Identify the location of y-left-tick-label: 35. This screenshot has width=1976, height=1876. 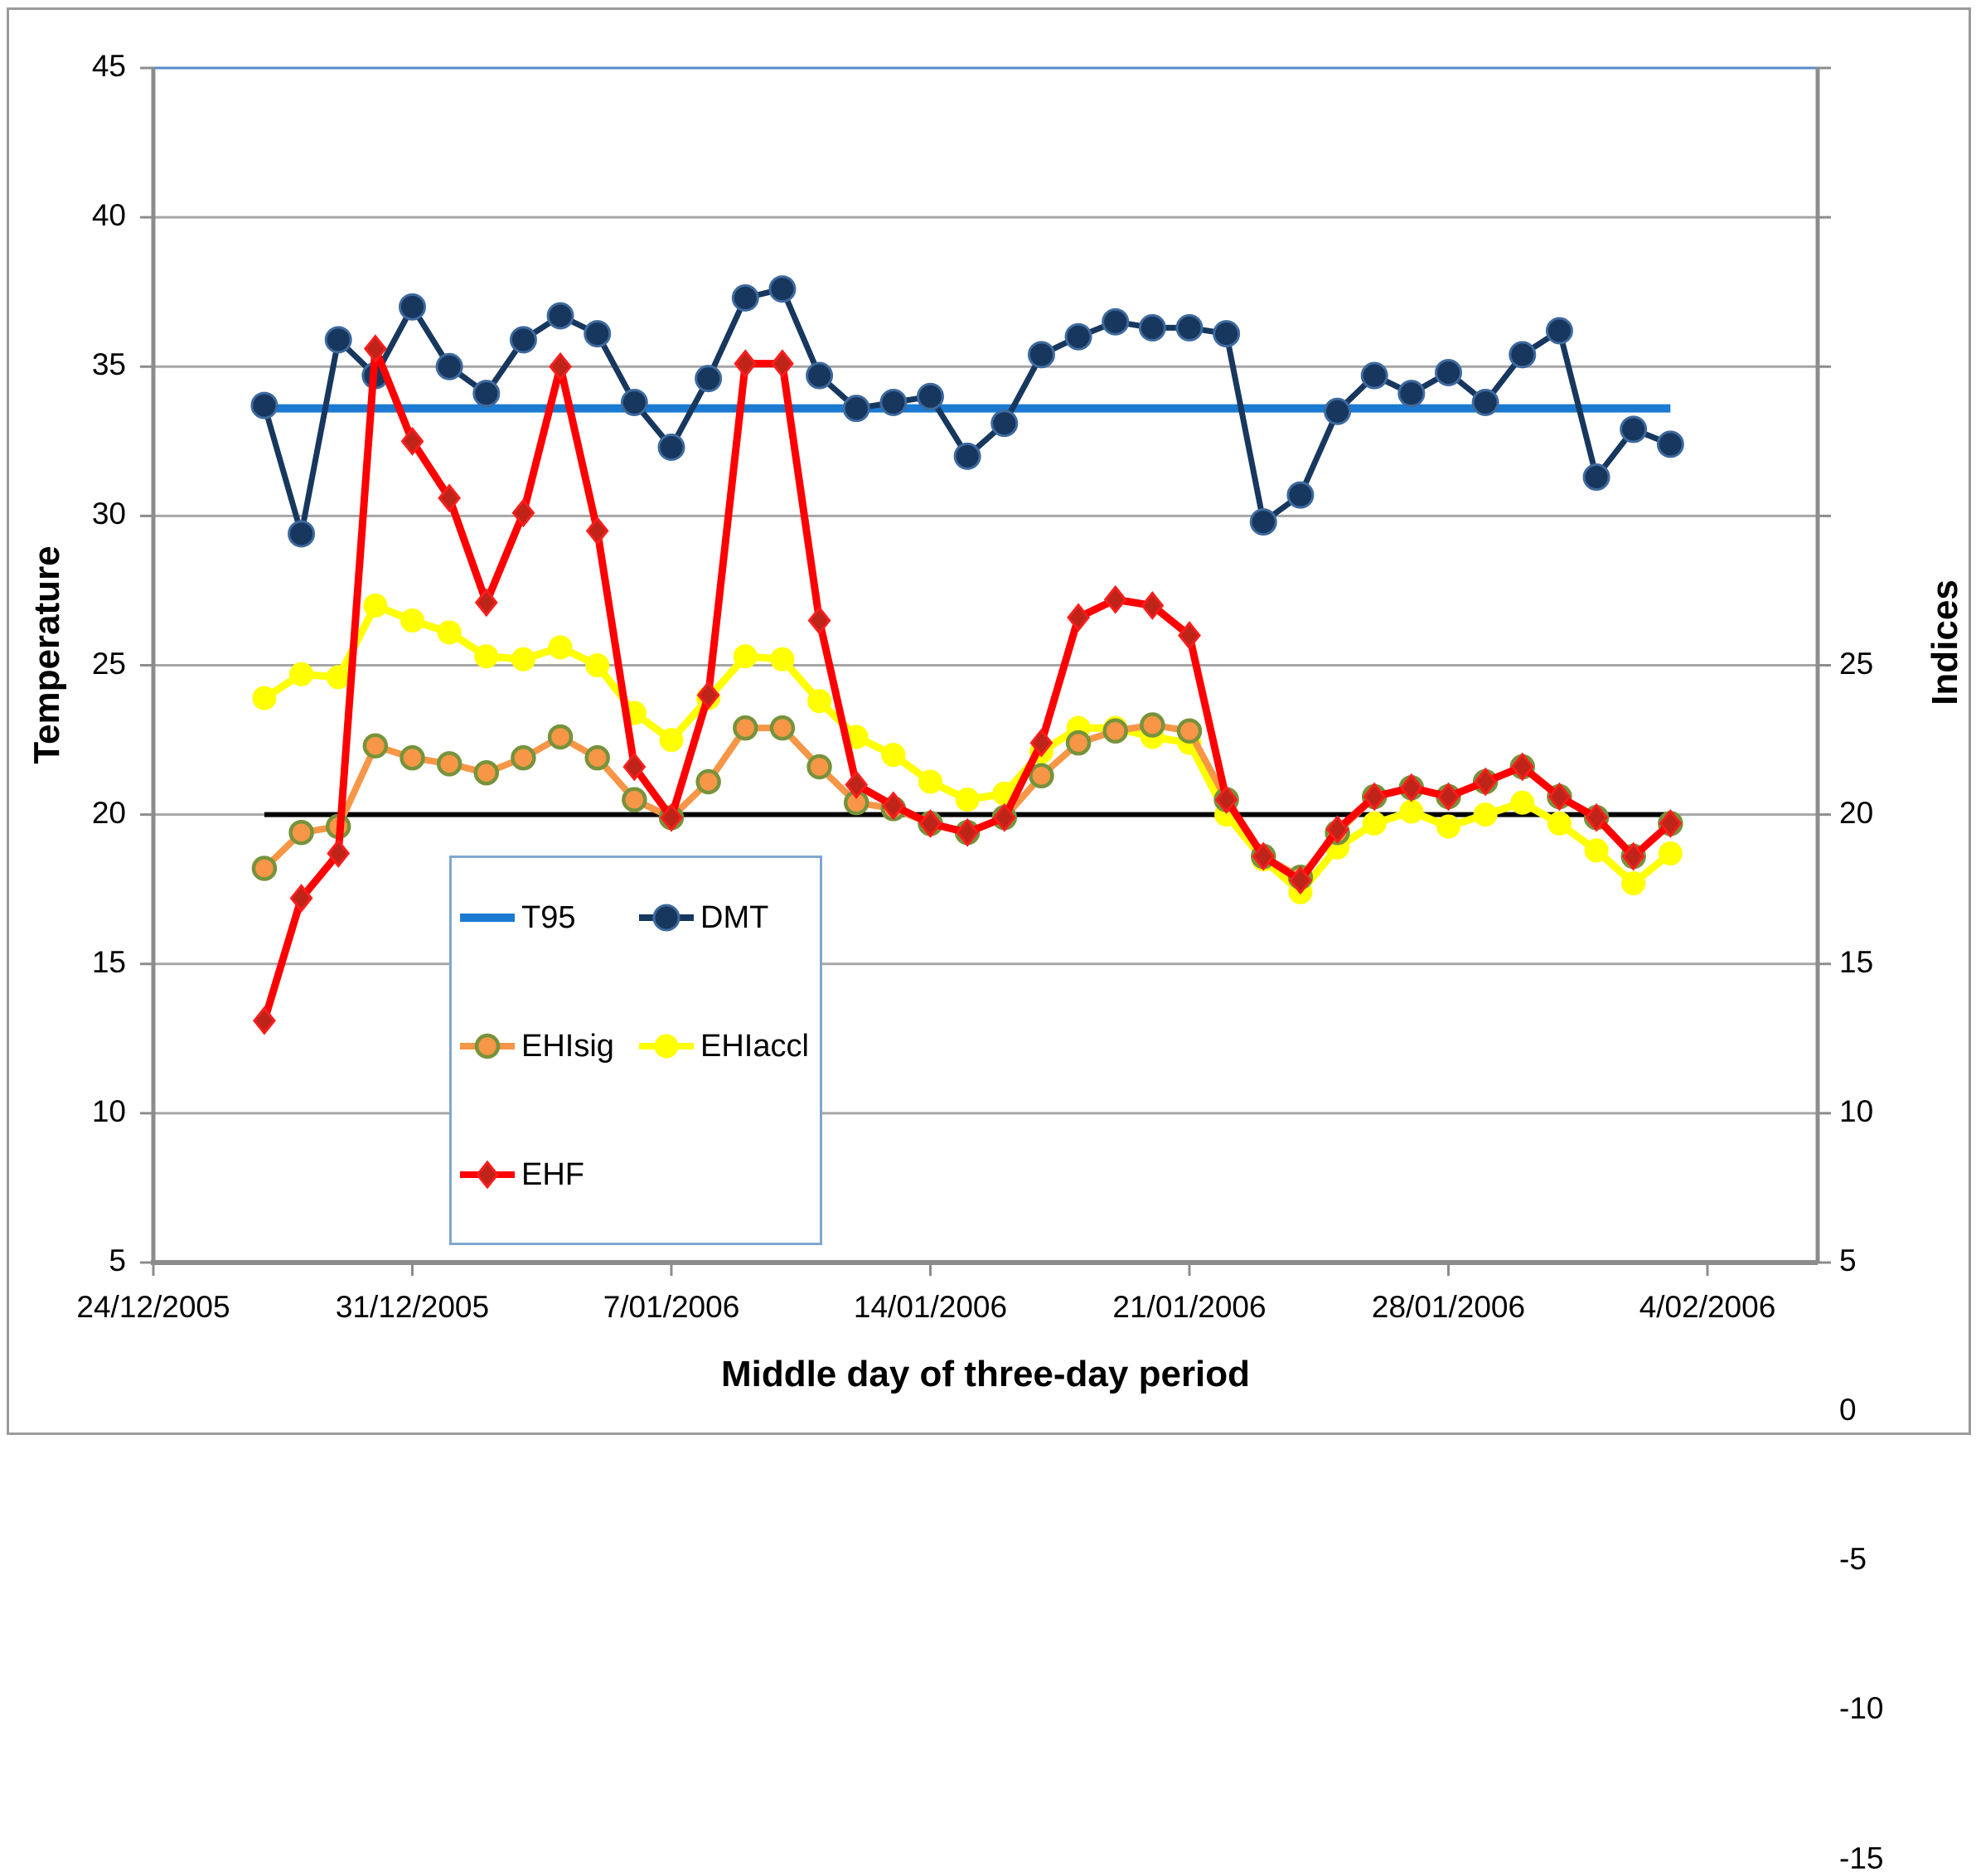
(108, 364).